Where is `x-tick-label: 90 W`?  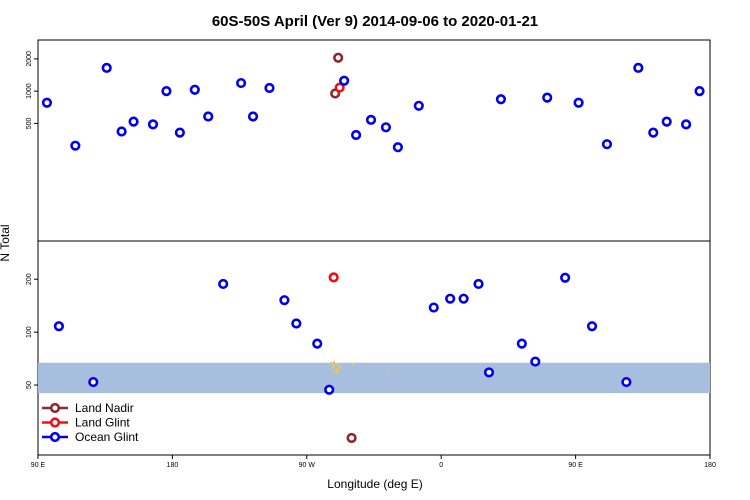 x-tick-label: 90 W is located at coordinates (307, 465).